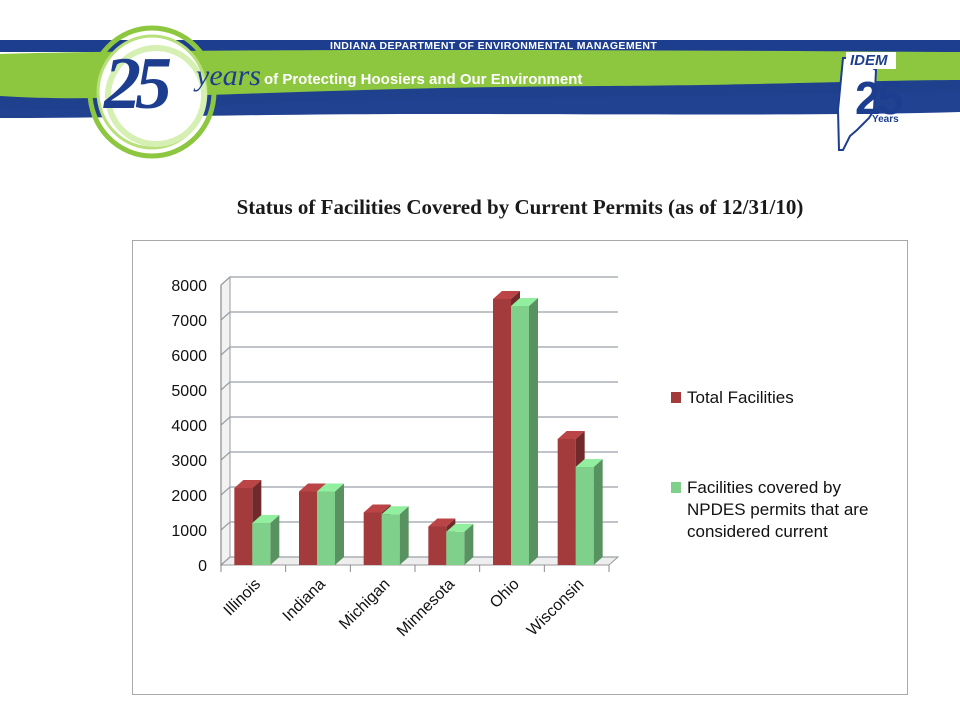 The height and width of the screenshot is (720, 960). I want to click on banner-blue-swoosh, so click(480, 99).